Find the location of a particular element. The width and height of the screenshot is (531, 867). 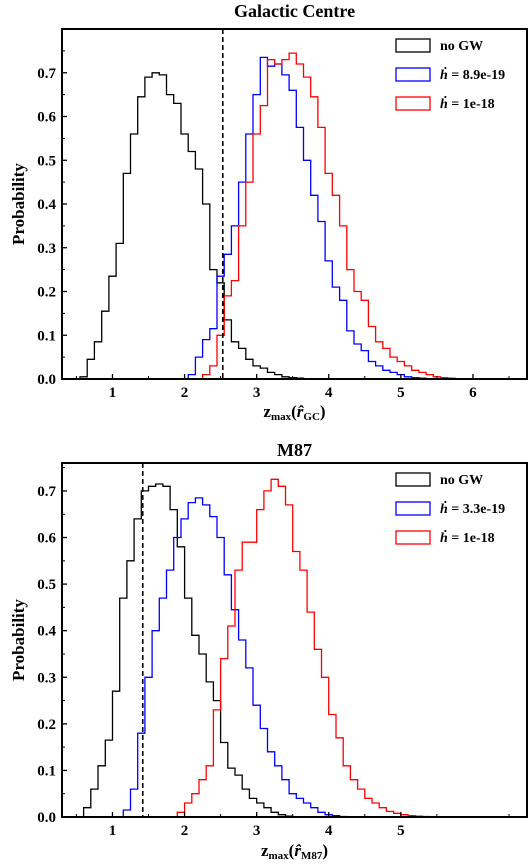

legend-value: = 8.9e-19 is located at coordinates (476, 75).